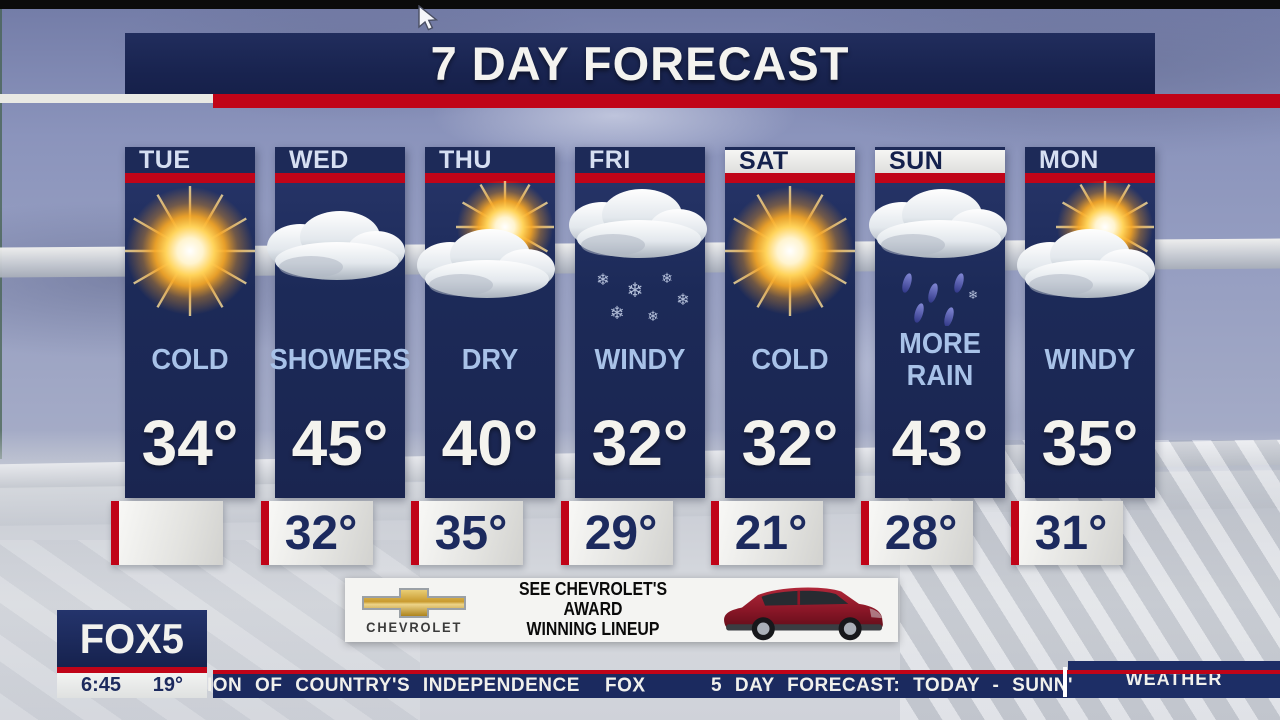 This screenshot has height=720, width=1280. I want to click on page-title: 7 DAY FORECAST, so click(640, 63).